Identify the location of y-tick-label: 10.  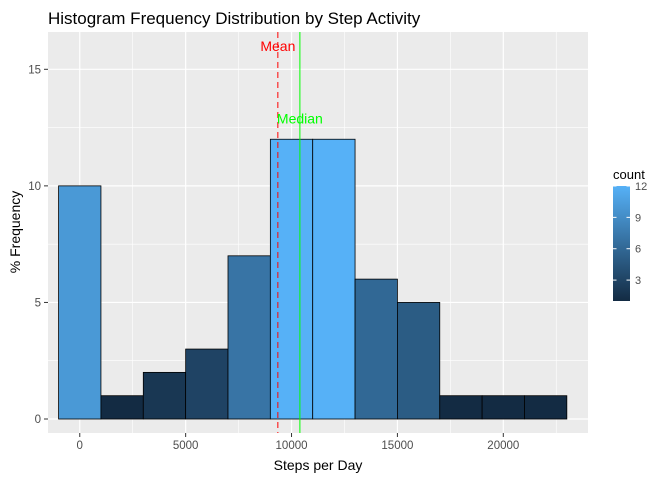
(34, 187).